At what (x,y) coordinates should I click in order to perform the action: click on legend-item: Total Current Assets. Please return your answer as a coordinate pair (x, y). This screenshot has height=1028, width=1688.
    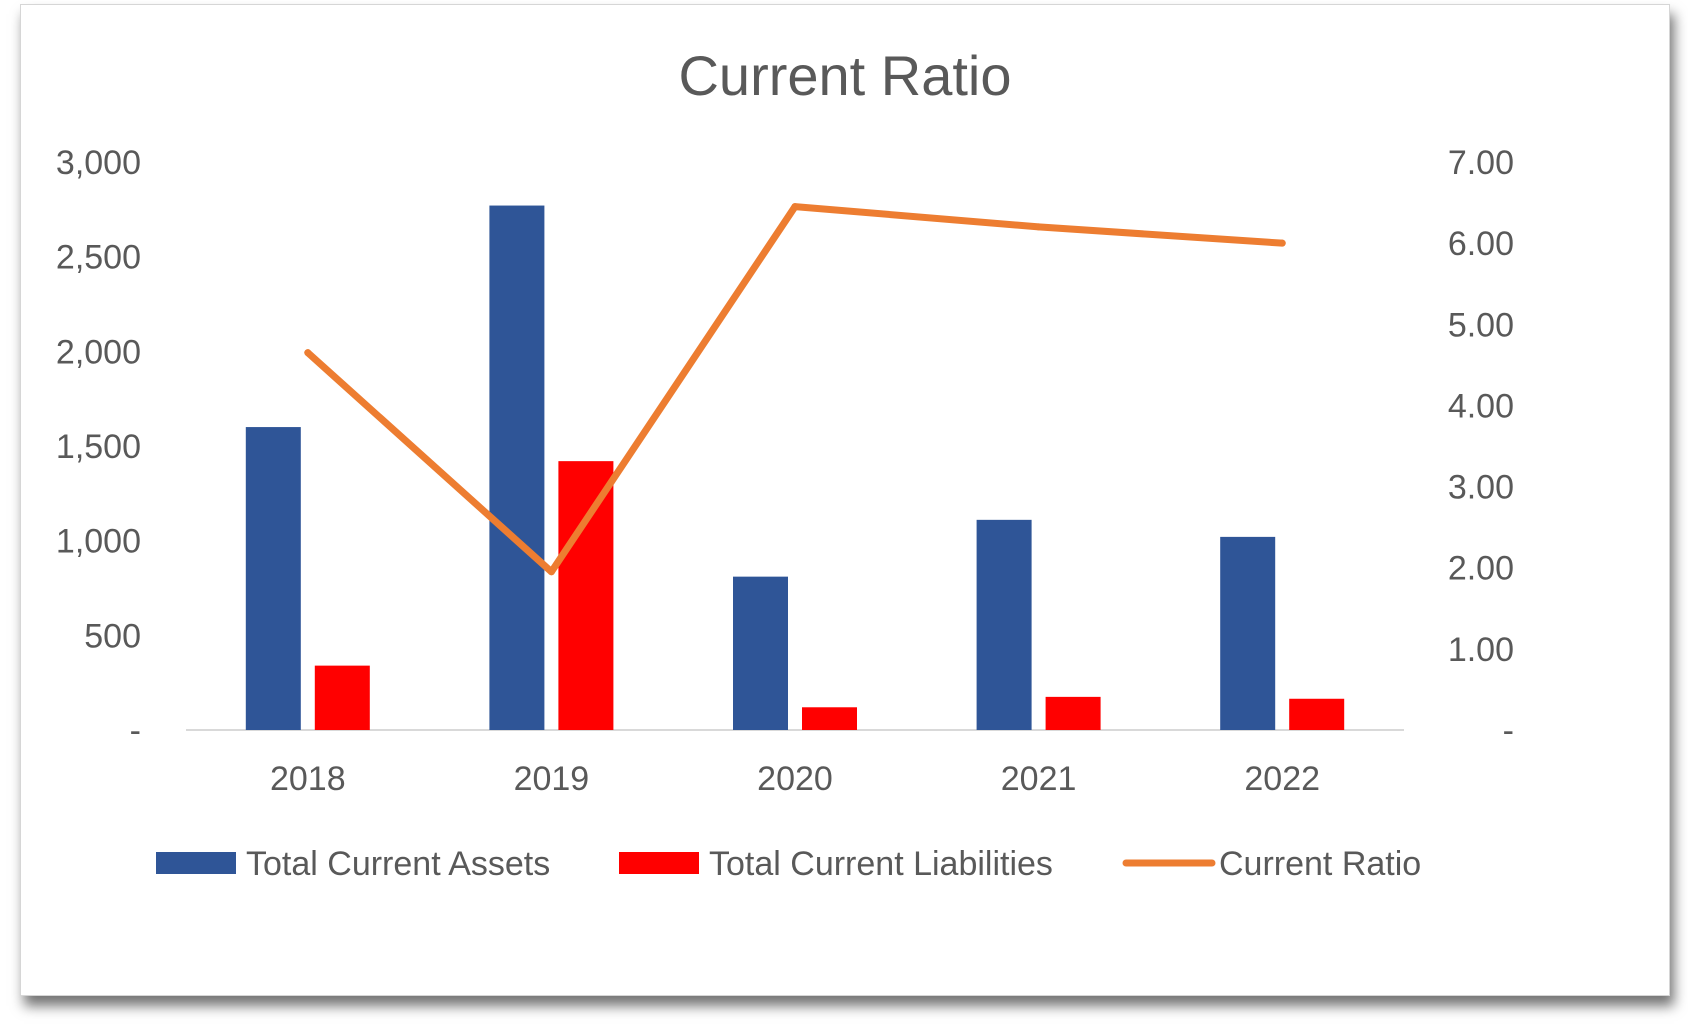
    Looking at the image, I should click on (353, 864).